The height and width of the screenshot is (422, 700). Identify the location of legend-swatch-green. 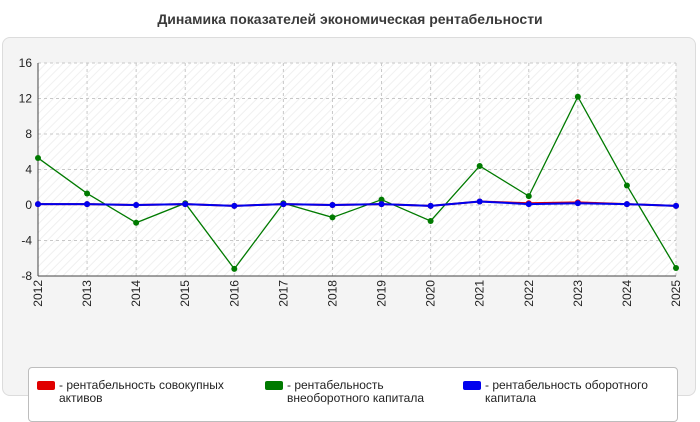
(274, 385).